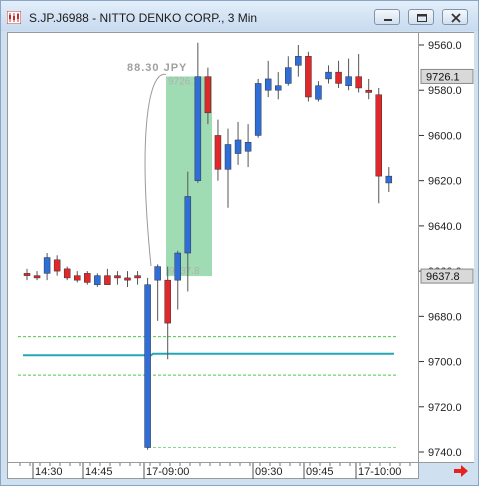  Describe the element at coordinates (155, 170) in the screenshot. I see `measure-arc` at that location.